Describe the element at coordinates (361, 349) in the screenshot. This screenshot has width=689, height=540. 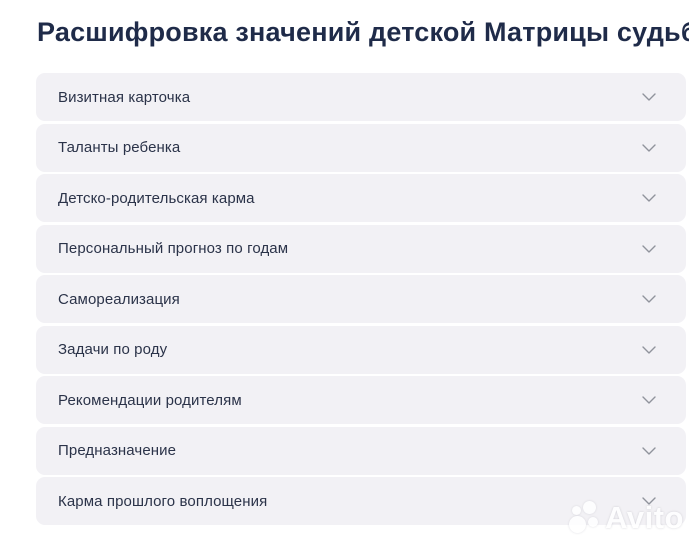
I see `accordion-item-zadachi-po-rodu: Задачи по роду` at that location.